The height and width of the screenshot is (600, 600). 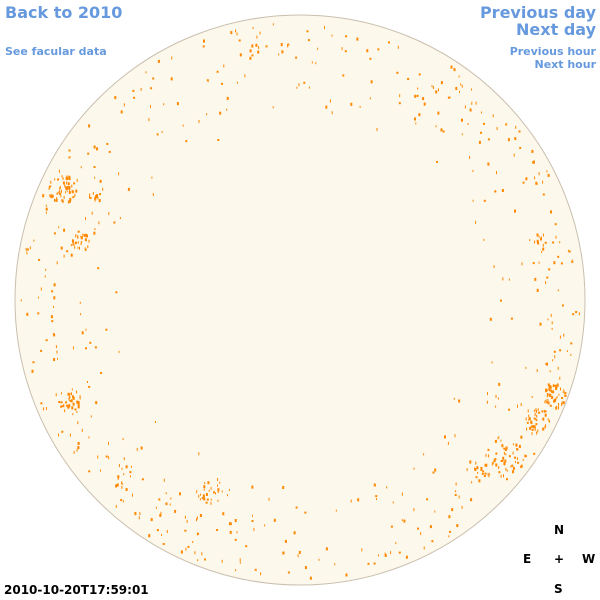 I want to click on previous-day-link: Previous day, so click(x=537, y=12).